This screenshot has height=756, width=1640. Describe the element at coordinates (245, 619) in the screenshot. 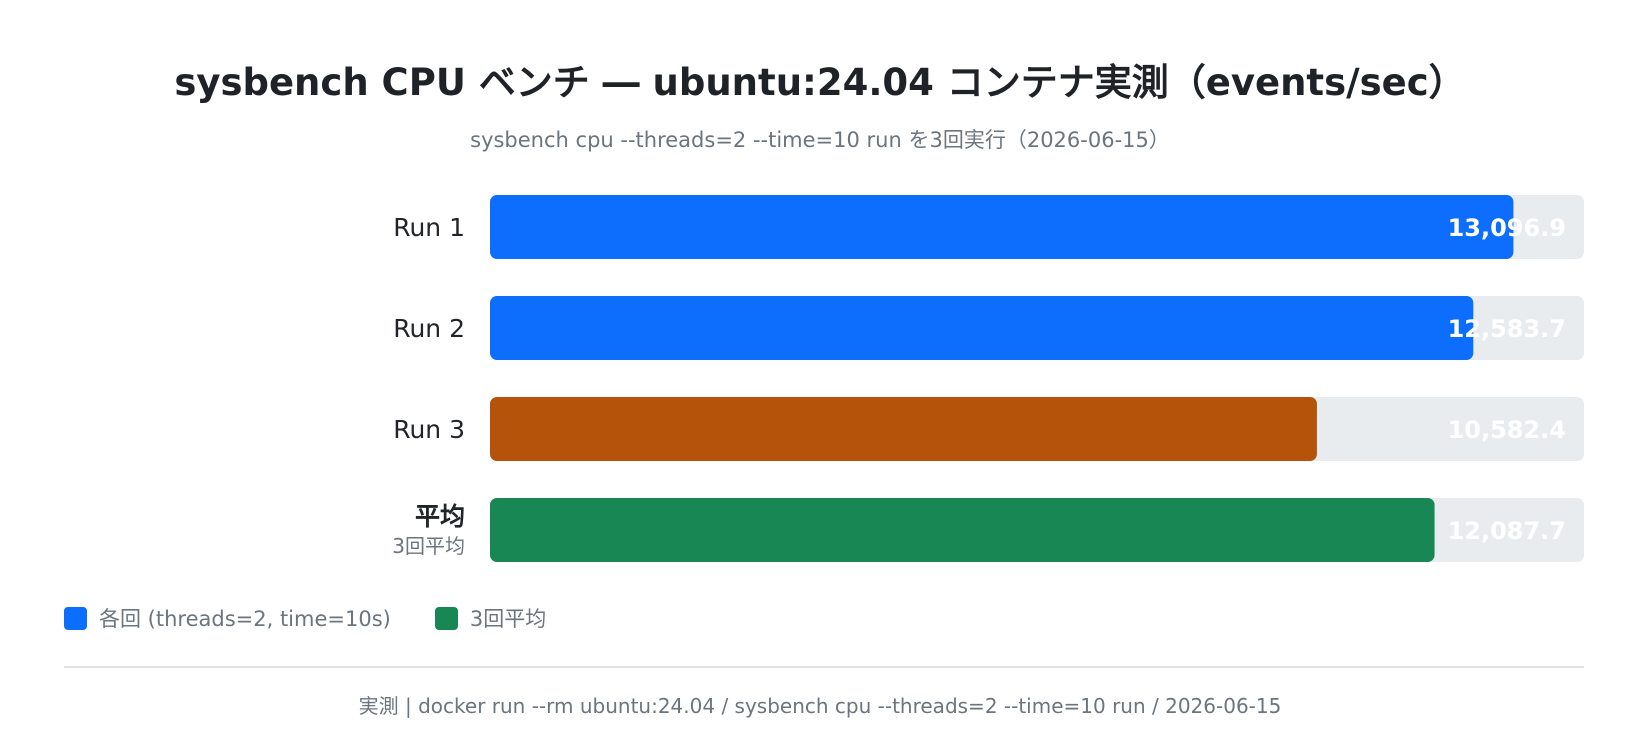

I see `legend-label-each-run: 各回 (threads=2, time=10s)` at that location.